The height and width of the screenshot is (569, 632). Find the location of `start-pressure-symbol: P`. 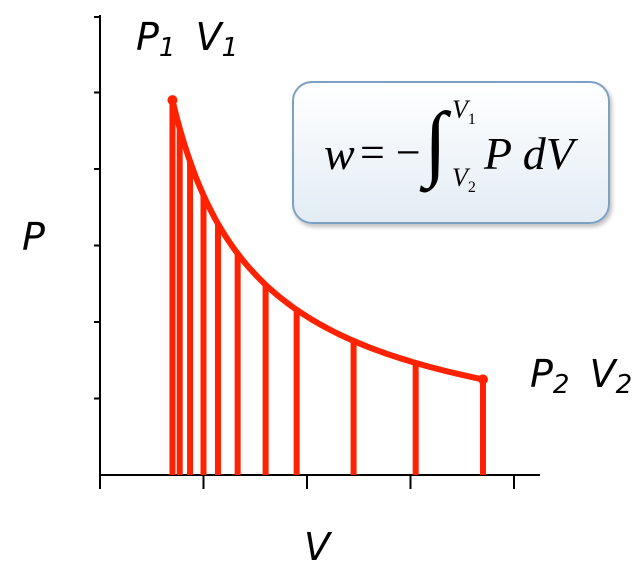

start-pressure-symbol: P is located at coordinates (147, 37).